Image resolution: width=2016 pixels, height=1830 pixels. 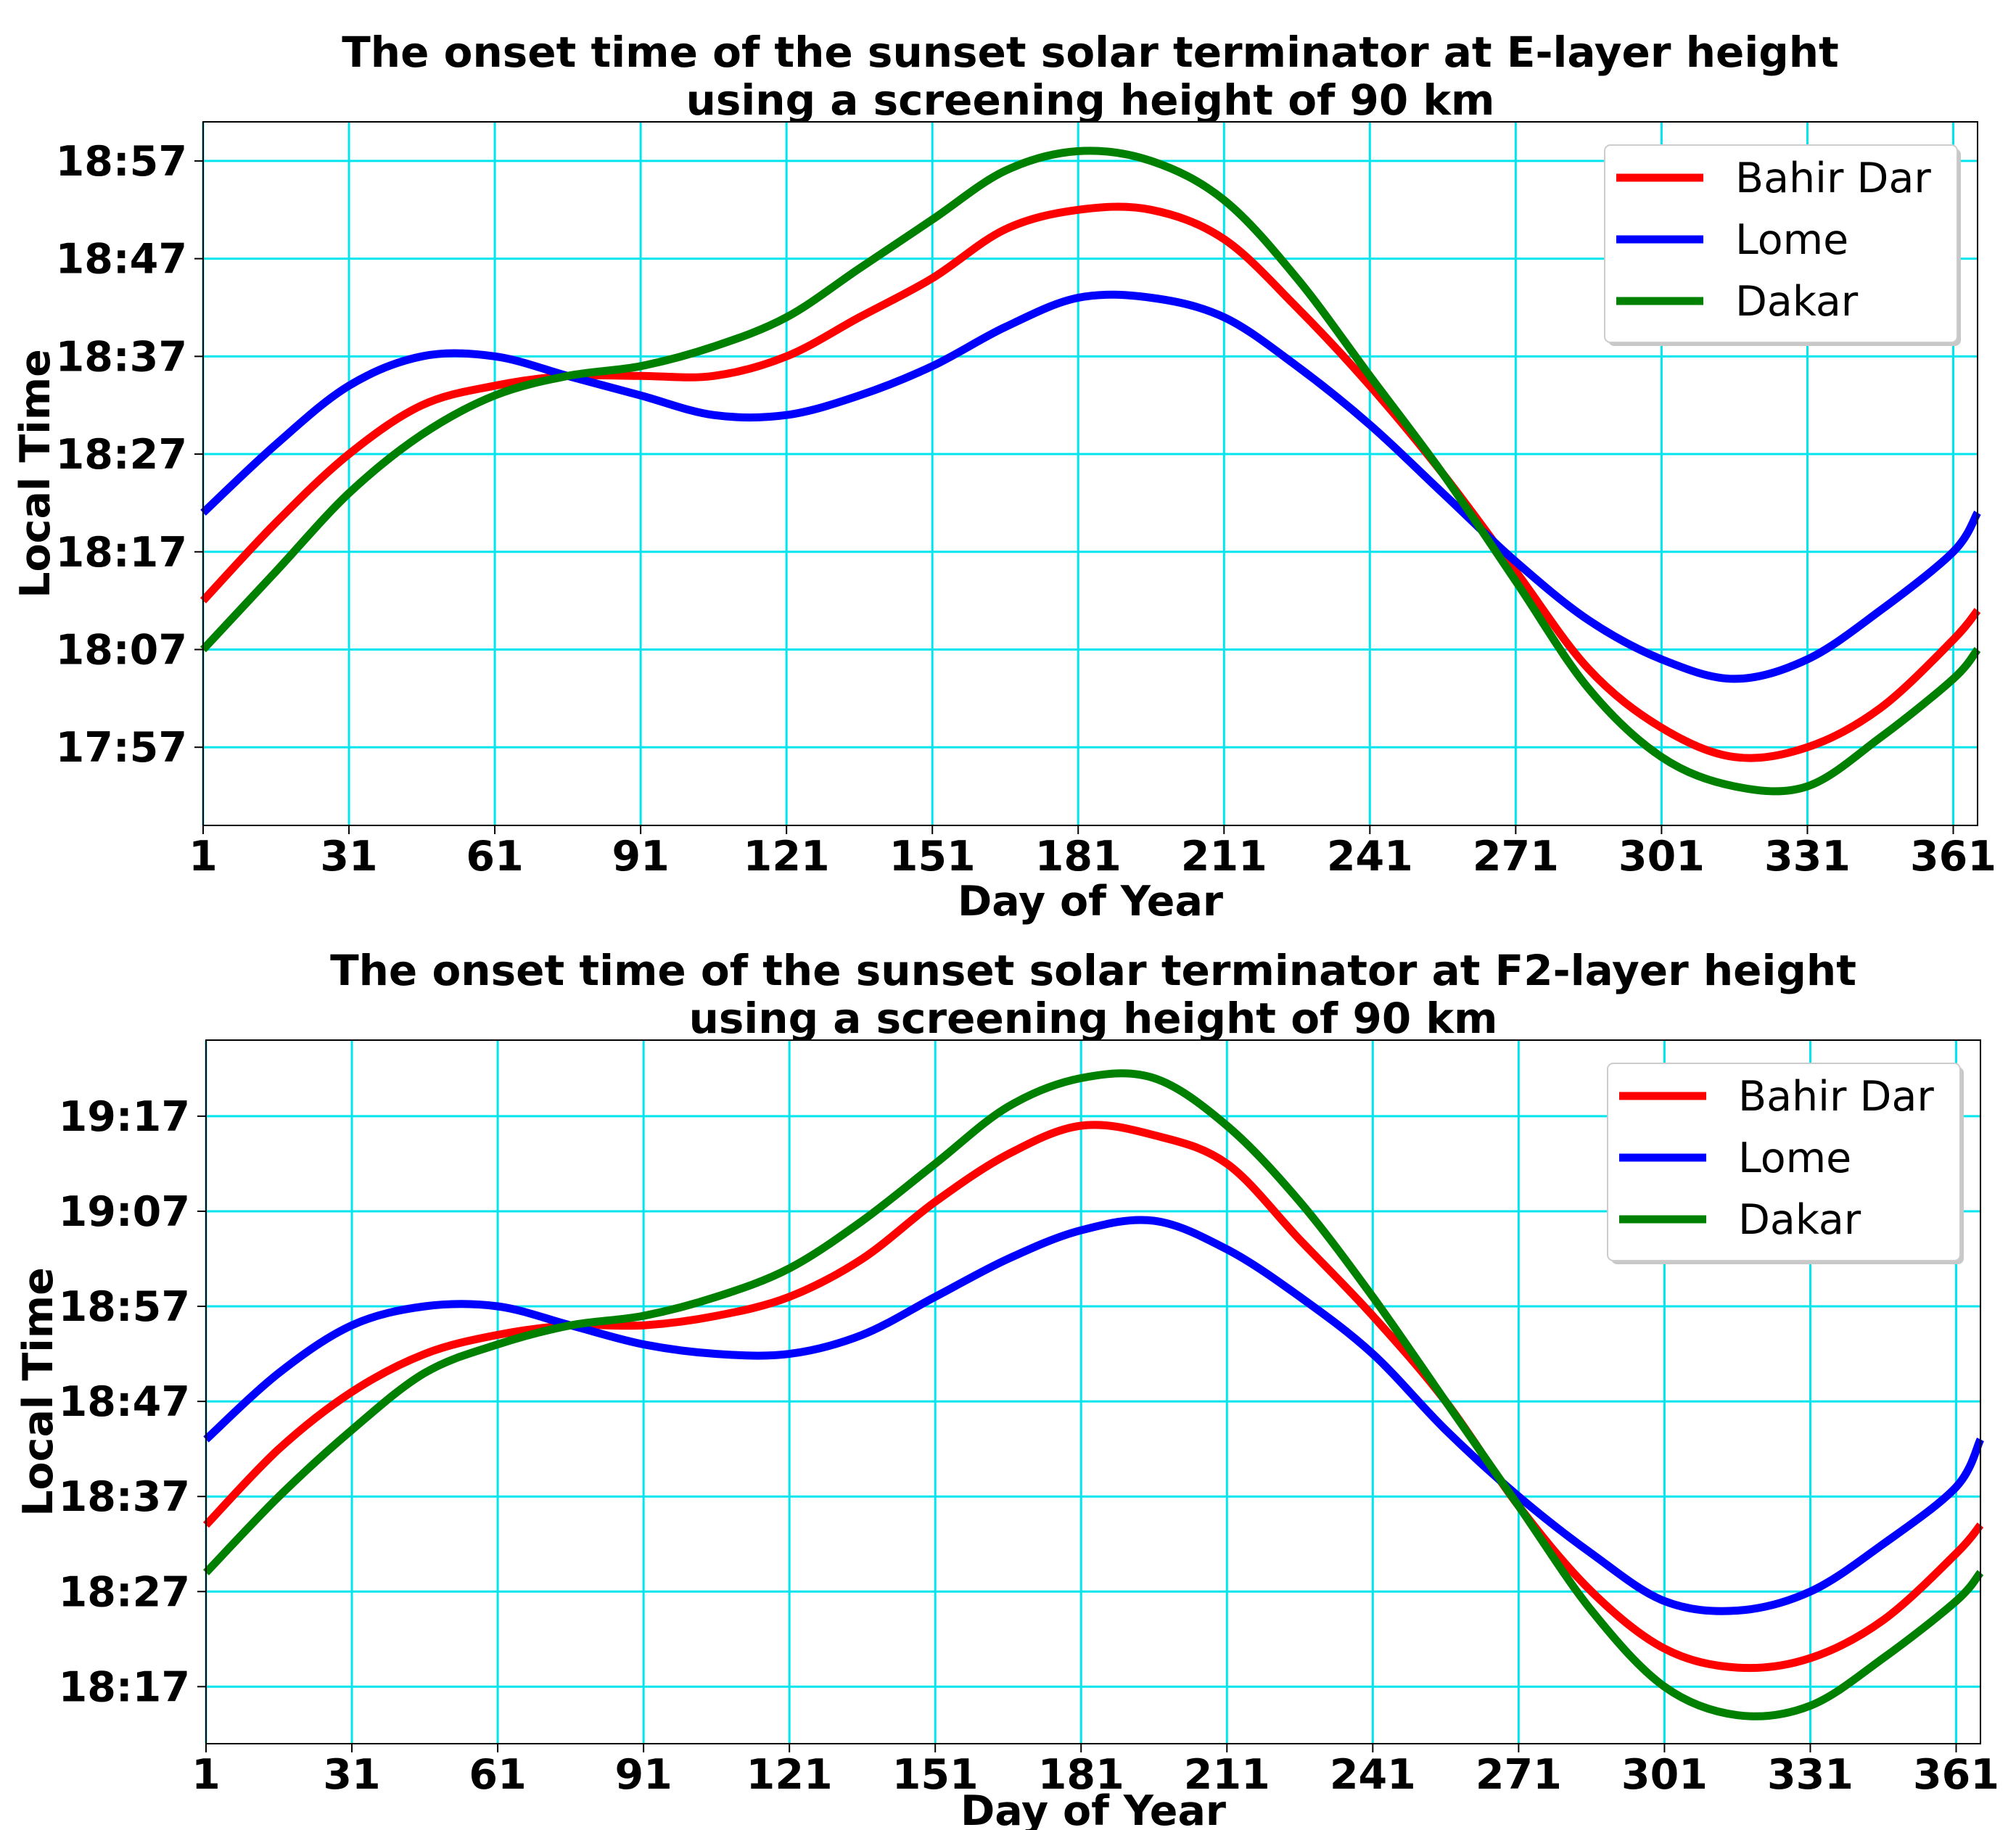 What do you see at coordinates (124, 1117) in the screenshot?
I see `y-tick-label: 19:17` at bounding box center [124, 1117].